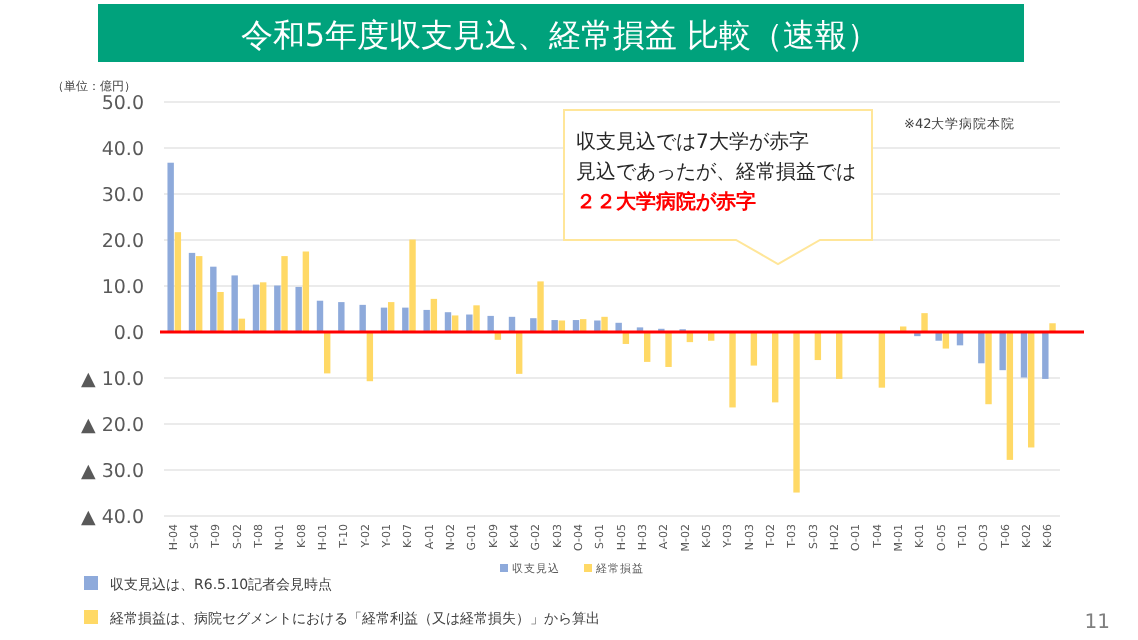 The height and width of the screenshot is (640, 1138). I want to click on y-tick-label: ▲ 30.0, so click(112, 472).